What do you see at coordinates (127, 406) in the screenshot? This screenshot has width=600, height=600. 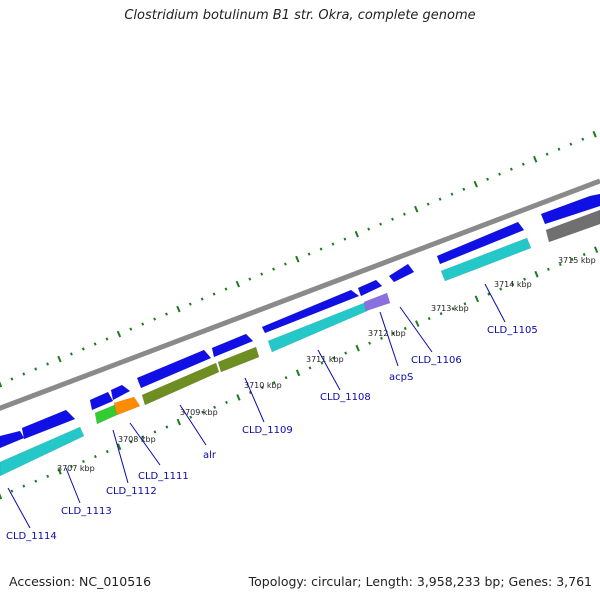 I see `feature-orange` at bounding box center [127, 406].